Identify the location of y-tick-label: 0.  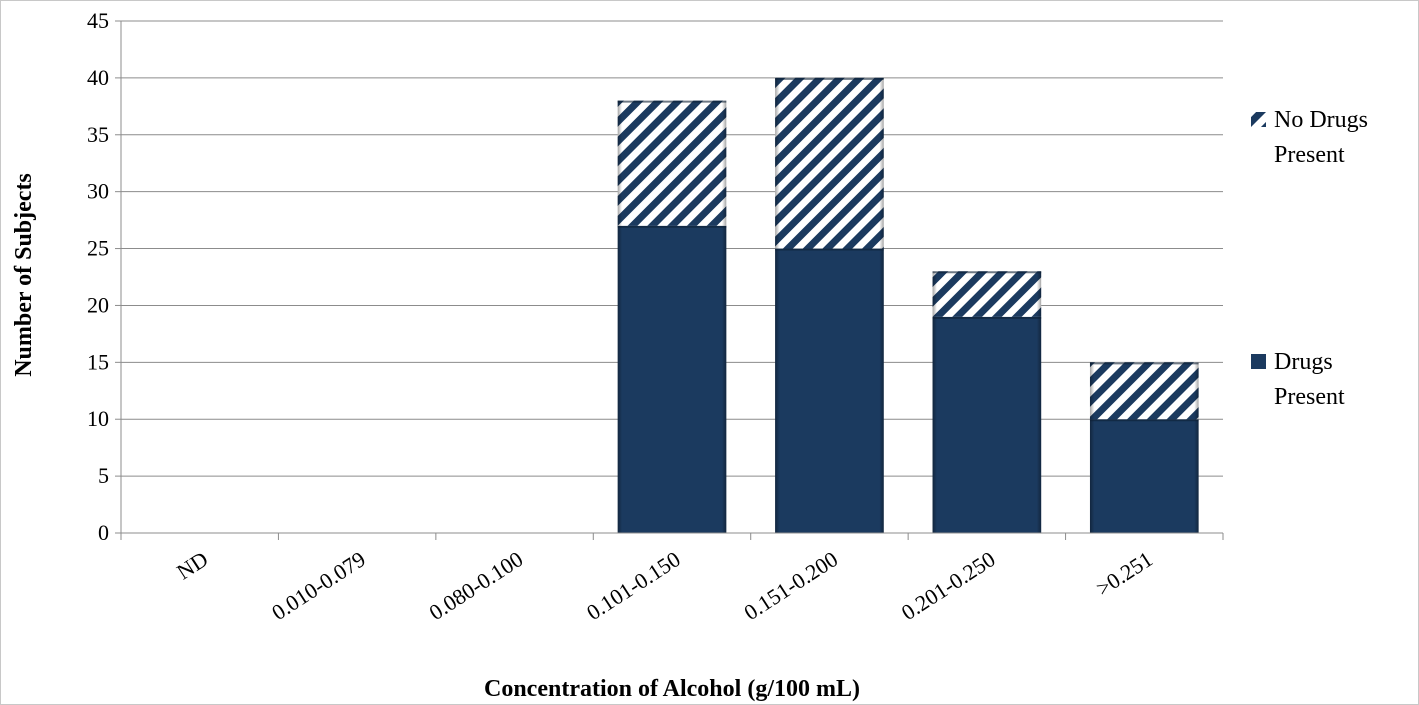
(103, 532).